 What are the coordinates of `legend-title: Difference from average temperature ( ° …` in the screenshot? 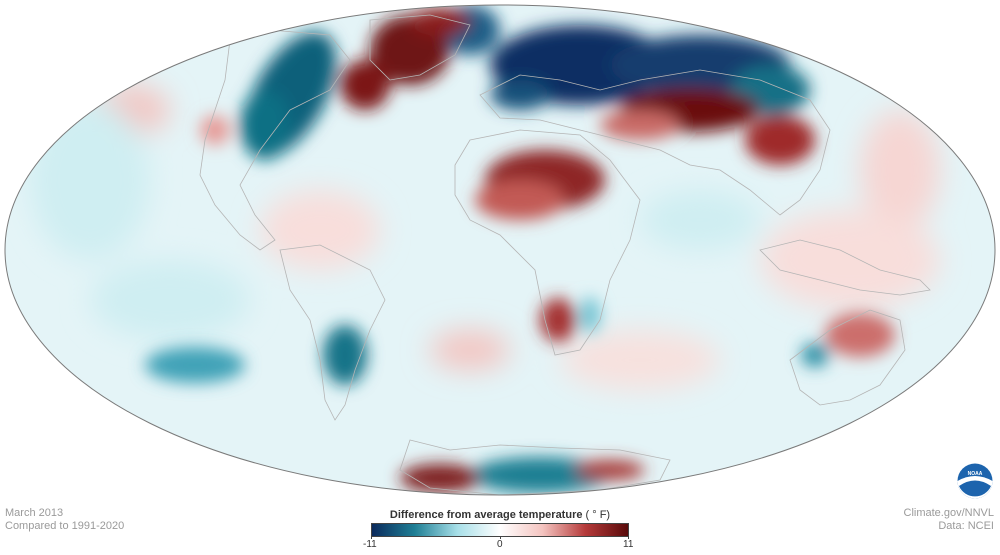 It's located at (500, 515).